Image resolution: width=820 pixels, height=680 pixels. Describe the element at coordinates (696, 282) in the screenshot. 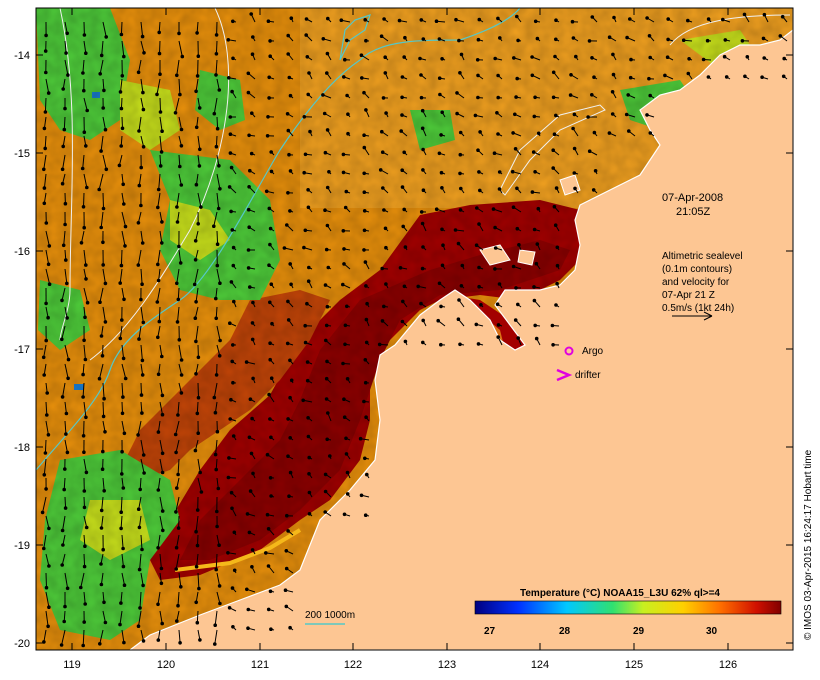

I see `altimetry-note-3: and velocity for` at that location.